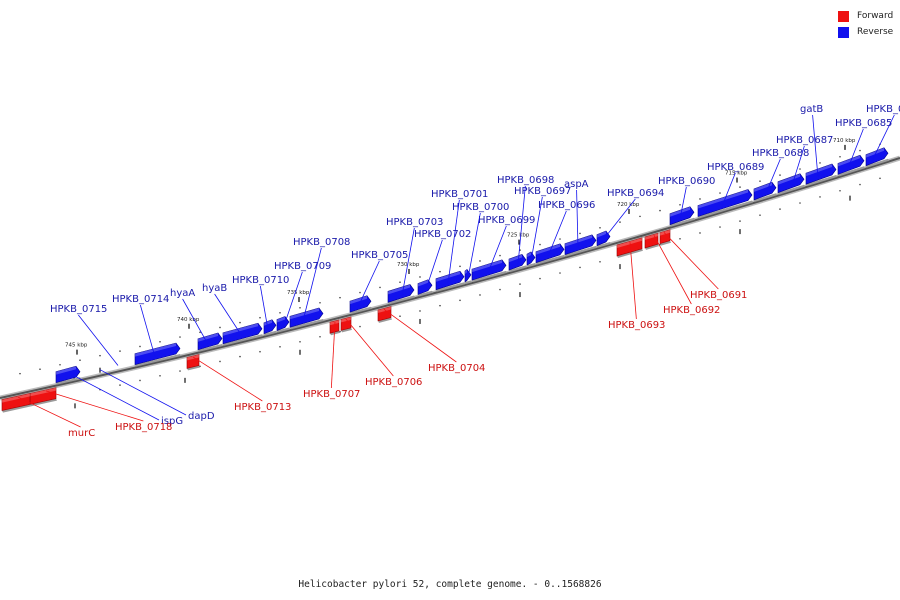 This screenshot has height=600, width=900. I want to click on gene-label: HPKB_0710, so click(260, 280).